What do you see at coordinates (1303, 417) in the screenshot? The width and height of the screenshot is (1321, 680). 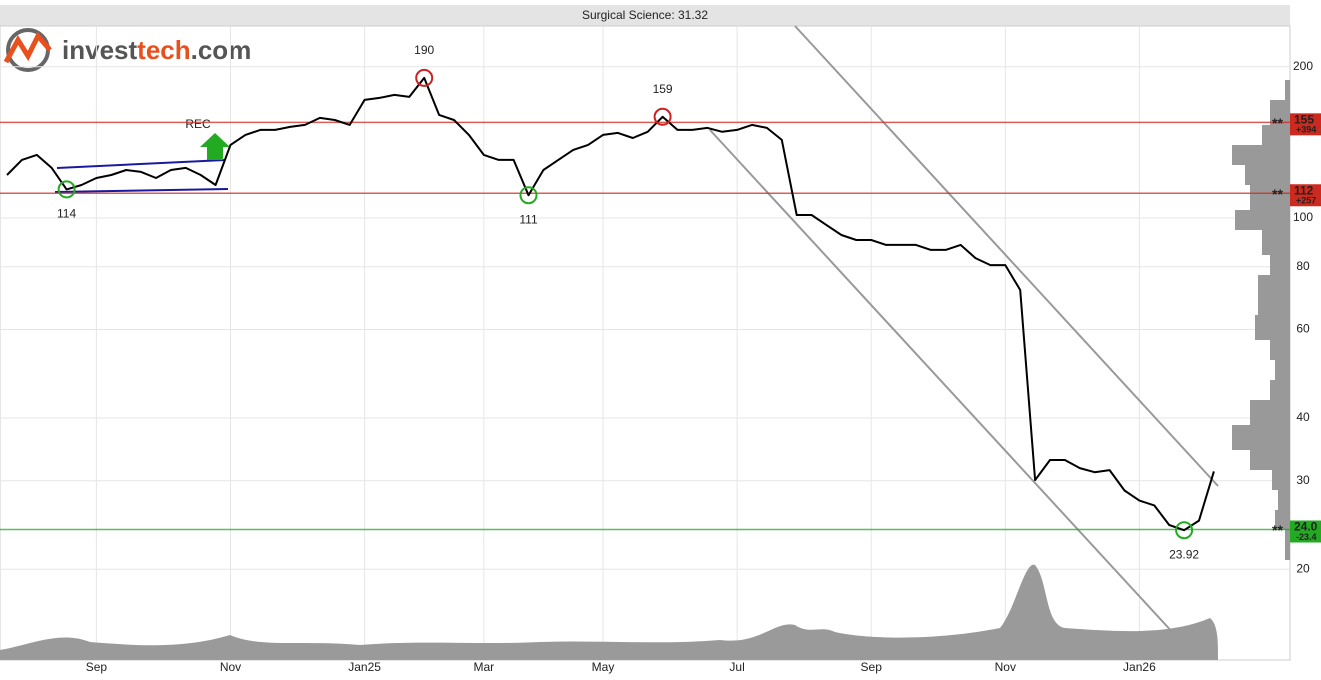 I see `y-tick-label: 40` at bounding box center [1303, 417].